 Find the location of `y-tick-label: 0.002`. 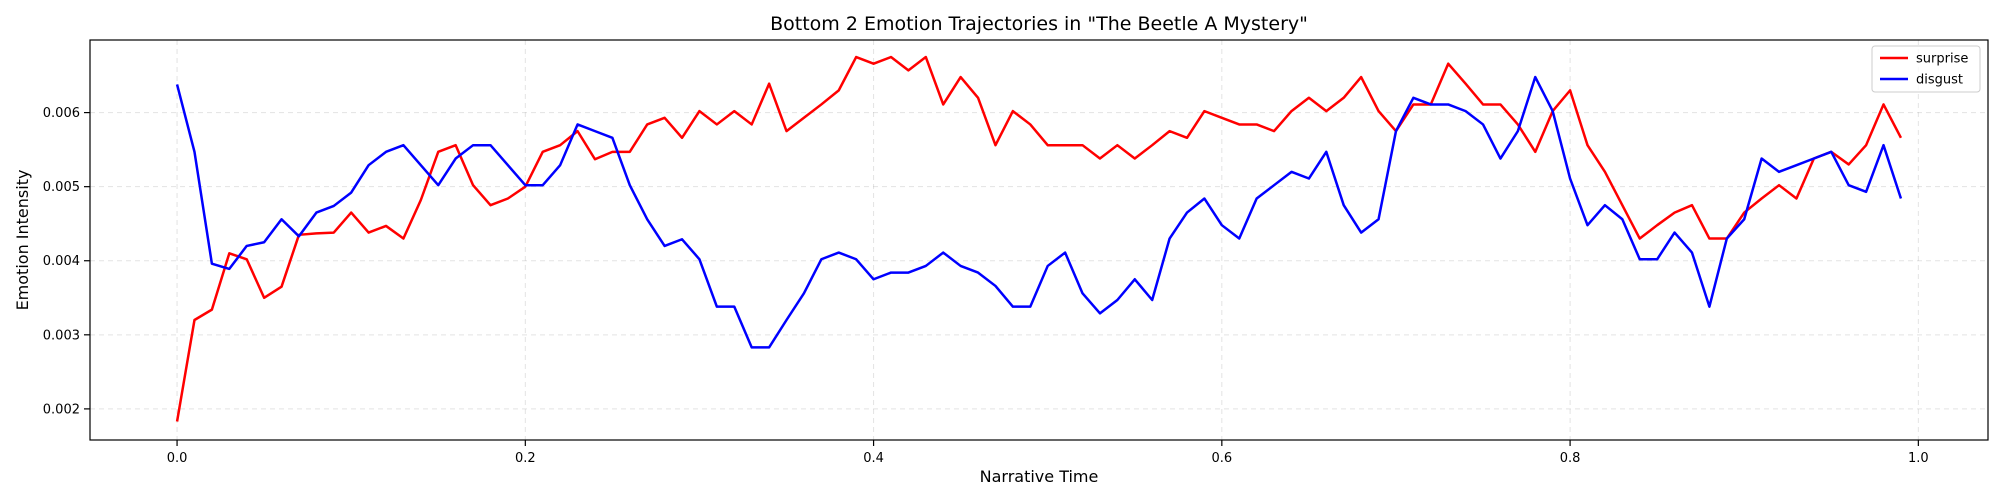

y-tick-label: 0.002 is located at coordinates (61, 409).